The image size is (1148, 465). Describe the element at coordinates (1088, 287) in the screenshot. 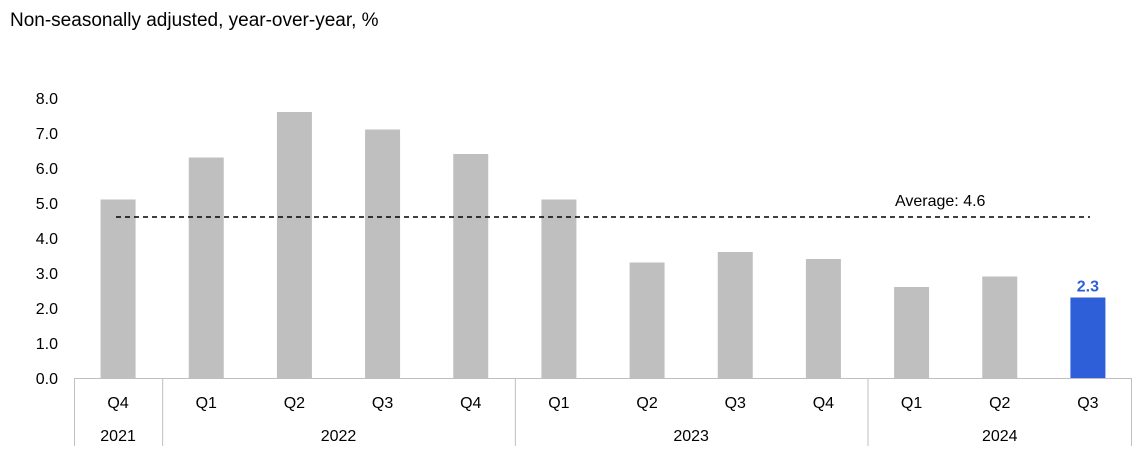

I see `data-label: 2.3` at that location.